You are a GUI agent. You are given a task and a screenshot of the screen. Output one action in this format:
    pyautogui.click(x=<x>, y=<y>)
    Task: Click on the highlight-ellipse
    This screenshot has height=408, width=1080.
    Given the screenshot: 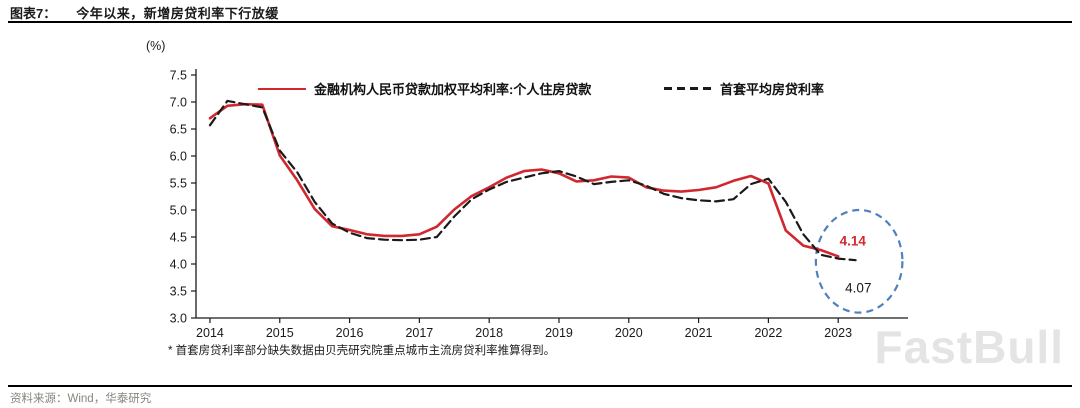 What is the action you would take?
    pyautogui.click(x=859, y=261)
    